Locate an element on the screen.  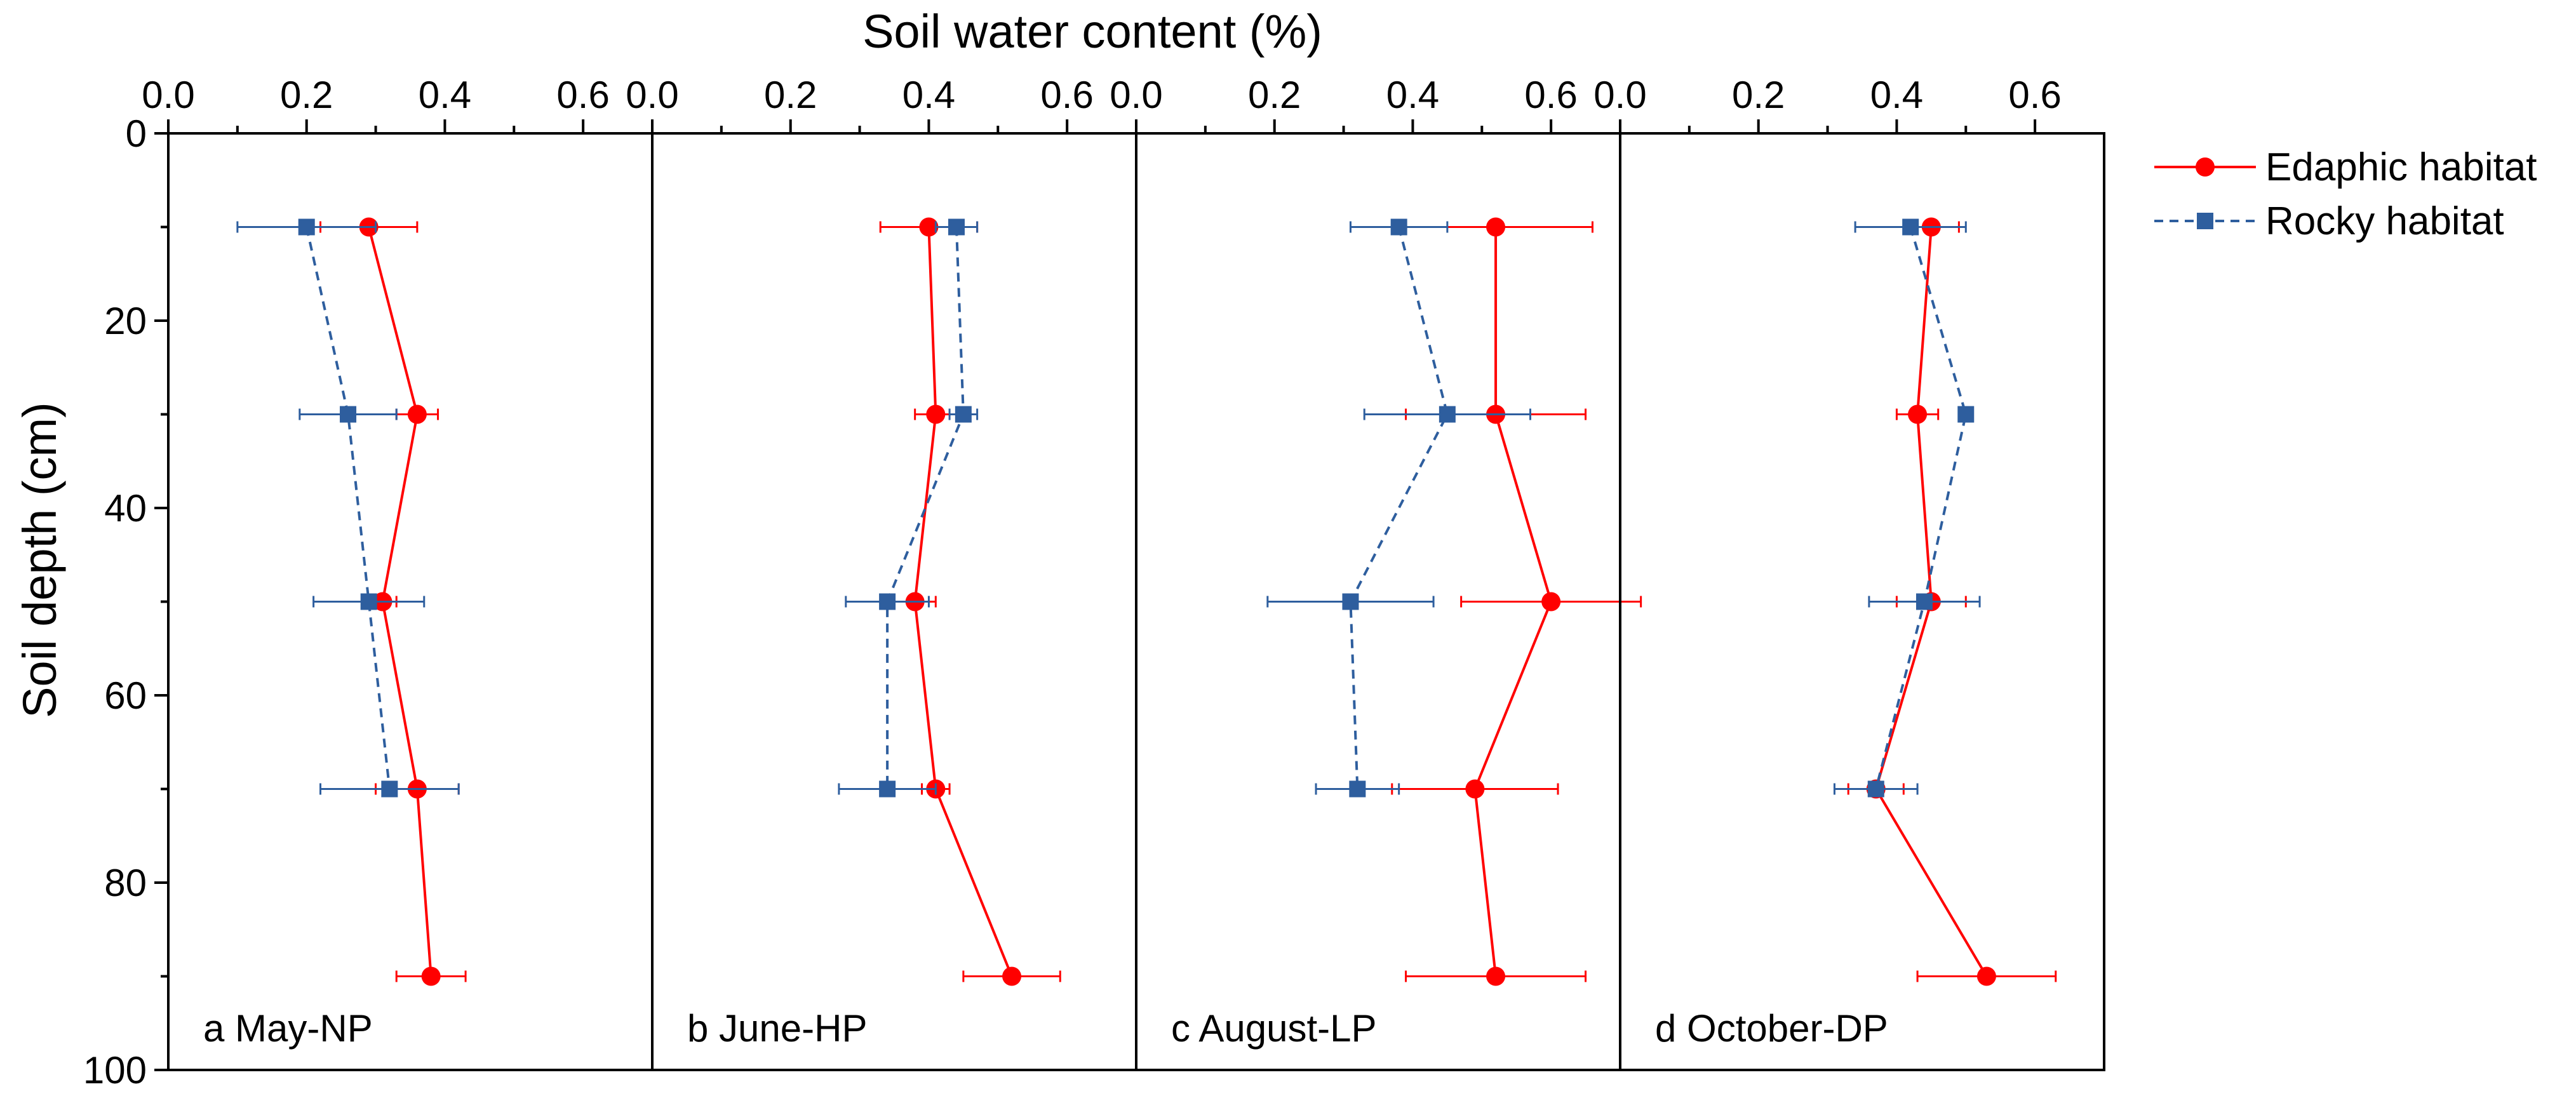
panel-label: a May-NP is located at coordinates (288, 1028).